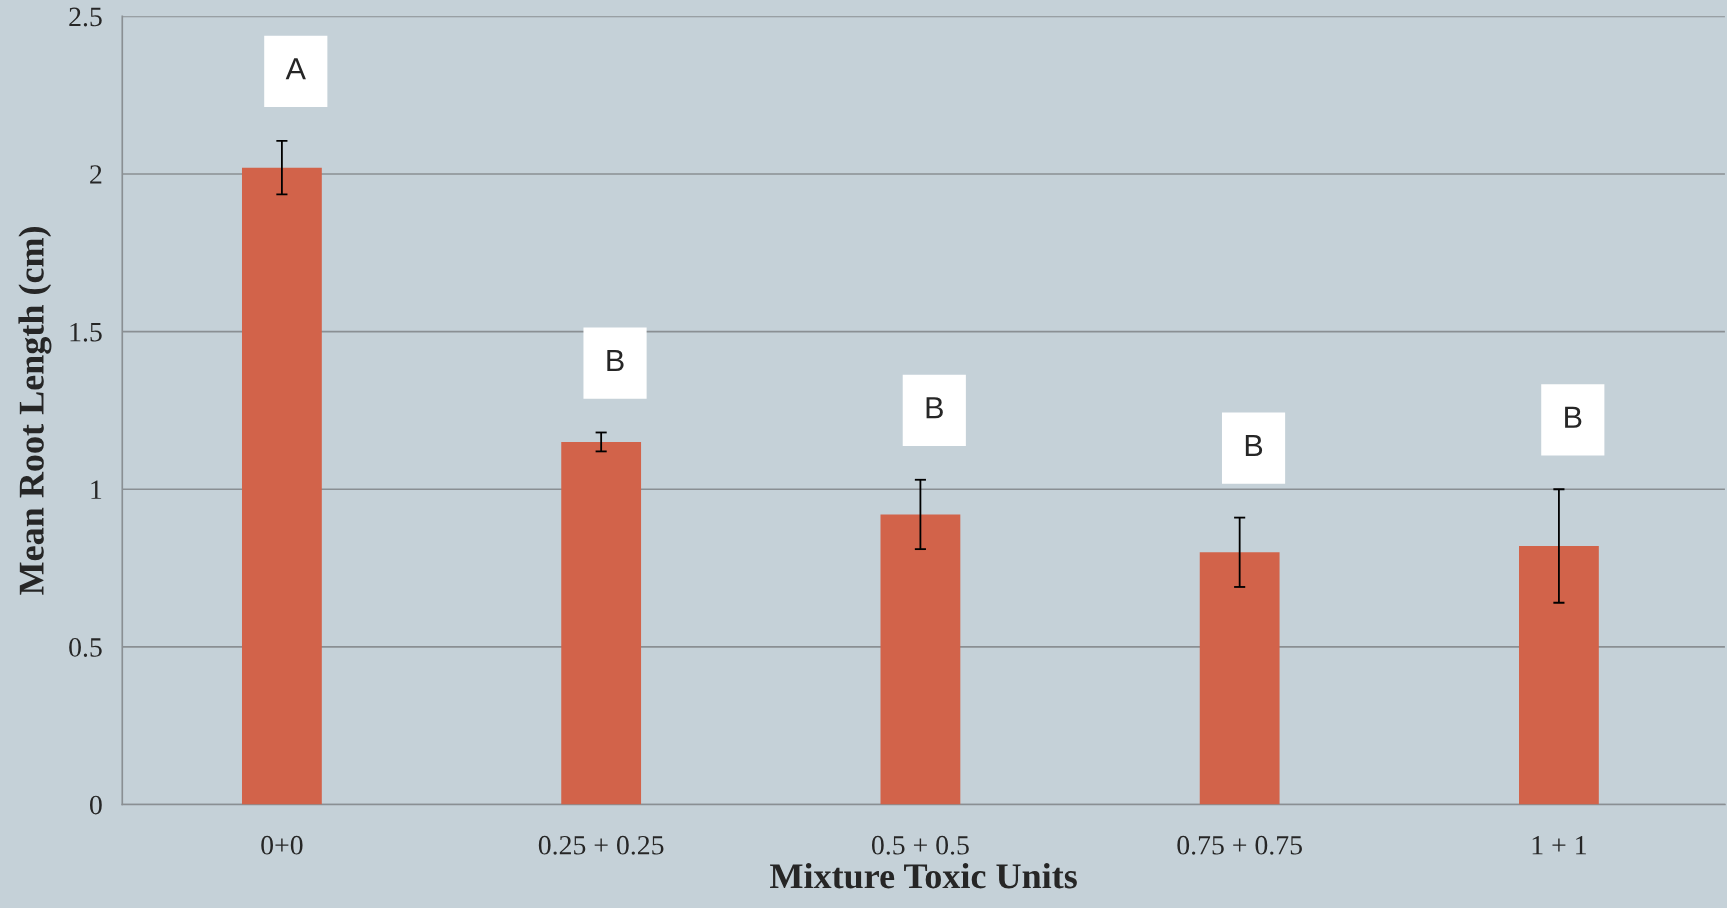  What do you see at coordinates (35, 410) in the screenshot?
I see `y-axis-title: Mean Root Length (cm)` at bounding box center [35, 410].